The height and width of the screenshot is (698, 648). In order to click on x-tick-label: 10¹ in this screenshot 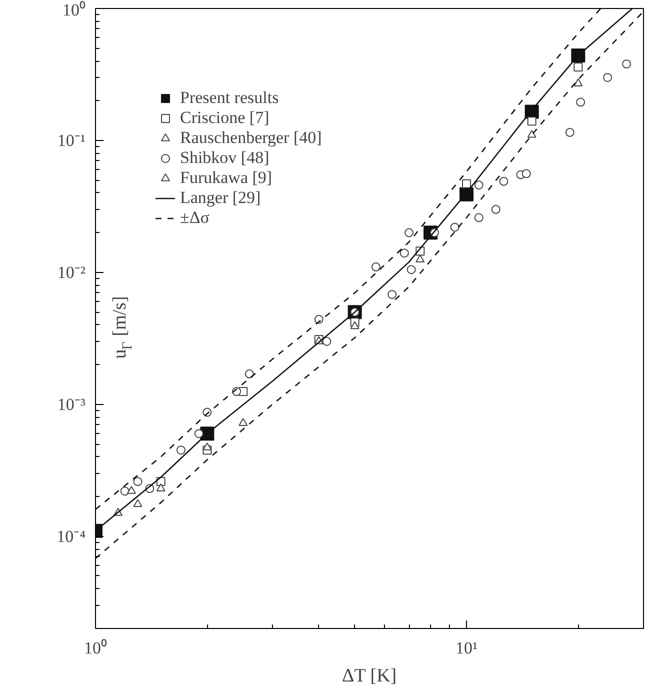, I will do `click(466, 648)`.